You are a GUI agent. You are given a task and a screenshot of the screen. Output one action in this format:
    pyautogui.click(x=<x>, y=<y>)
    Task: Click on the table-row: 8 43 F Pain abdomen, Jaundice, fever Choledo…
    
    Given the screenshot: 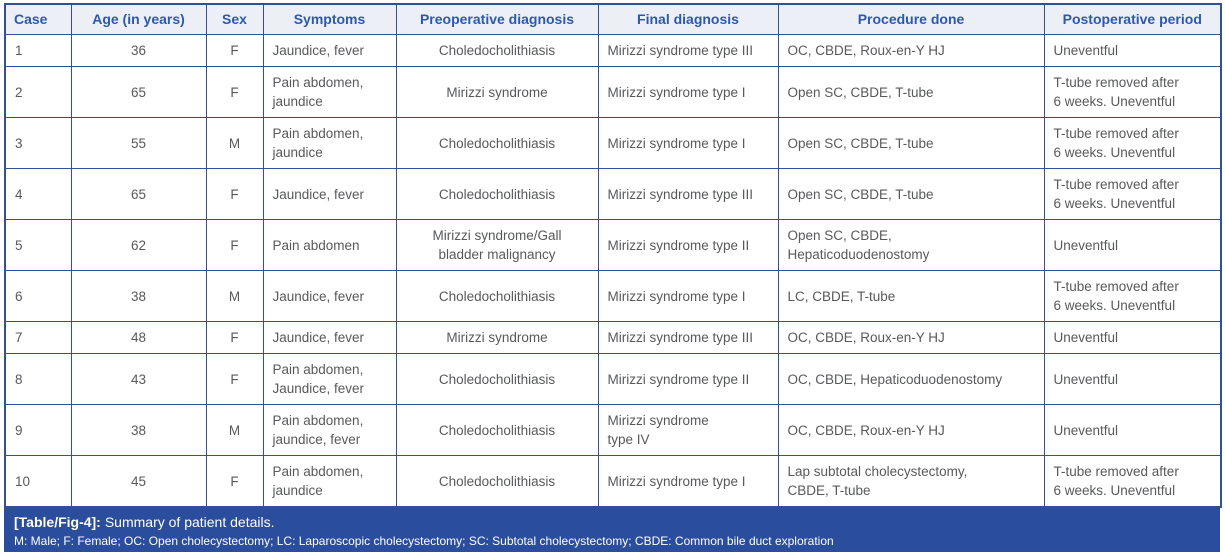 What is the action you would take?
    pyautogui.click(x=613, y=379)
    